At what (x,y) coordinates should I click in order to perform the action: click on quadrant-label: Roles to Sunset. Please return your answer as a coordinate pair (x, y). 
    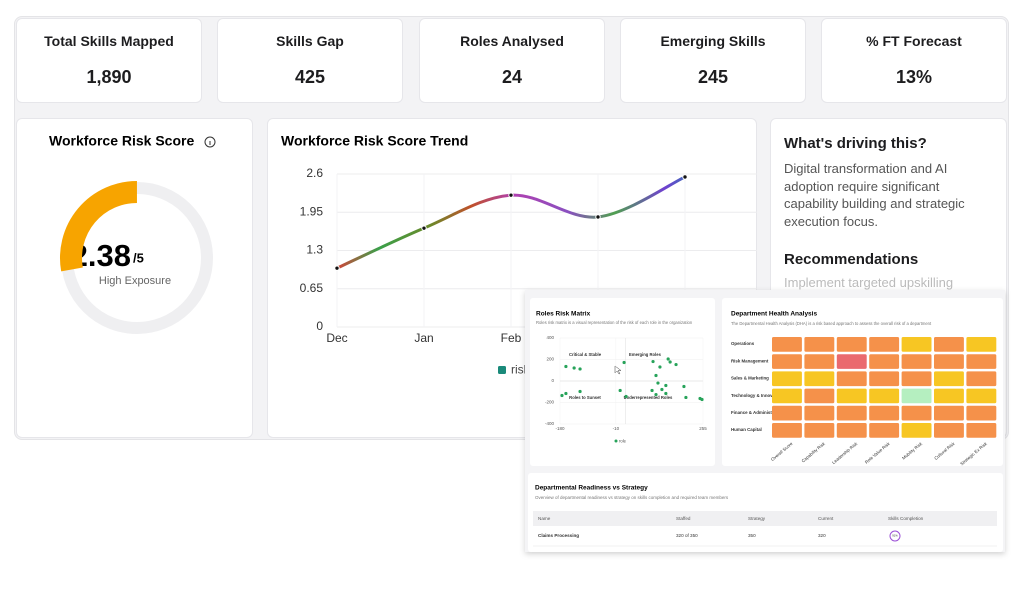
    Looking at the image, I should click on (585, 397).